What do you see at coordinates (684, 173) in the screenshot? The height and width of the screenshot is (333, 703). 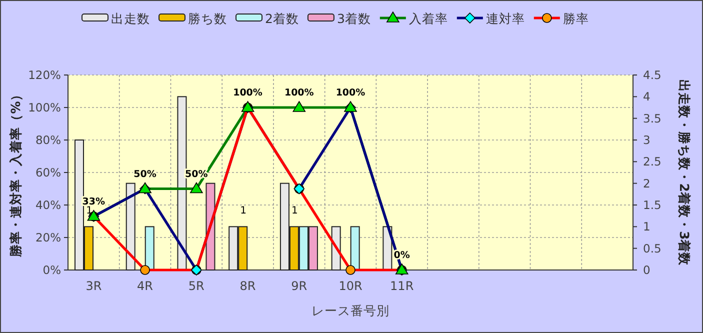 I see `y2-axis-title: 出走数・勝ち数・2着数・3着数` at bounding box center [684, 173].